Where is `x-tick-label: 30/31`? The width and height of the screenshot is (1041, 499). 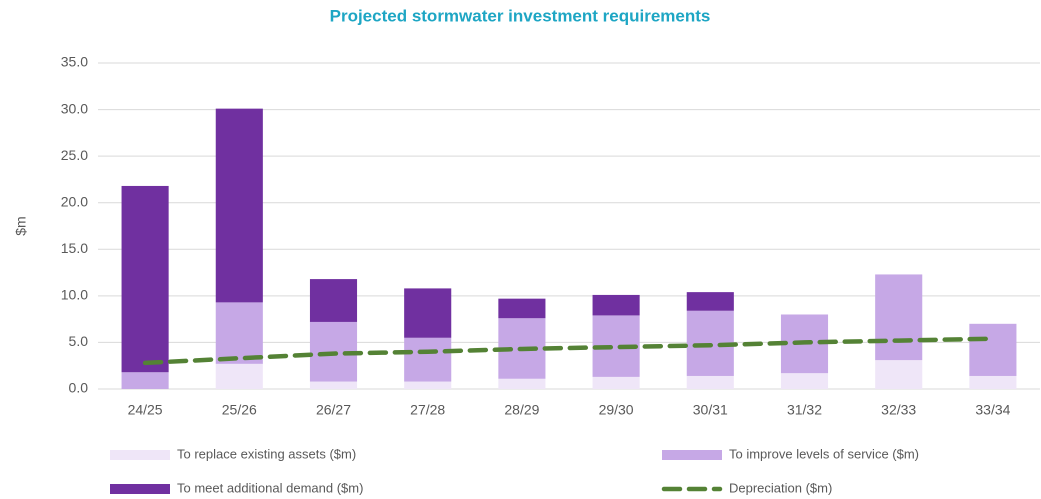 x-tick-label: 30/31 is located at coordinates (710, 410).